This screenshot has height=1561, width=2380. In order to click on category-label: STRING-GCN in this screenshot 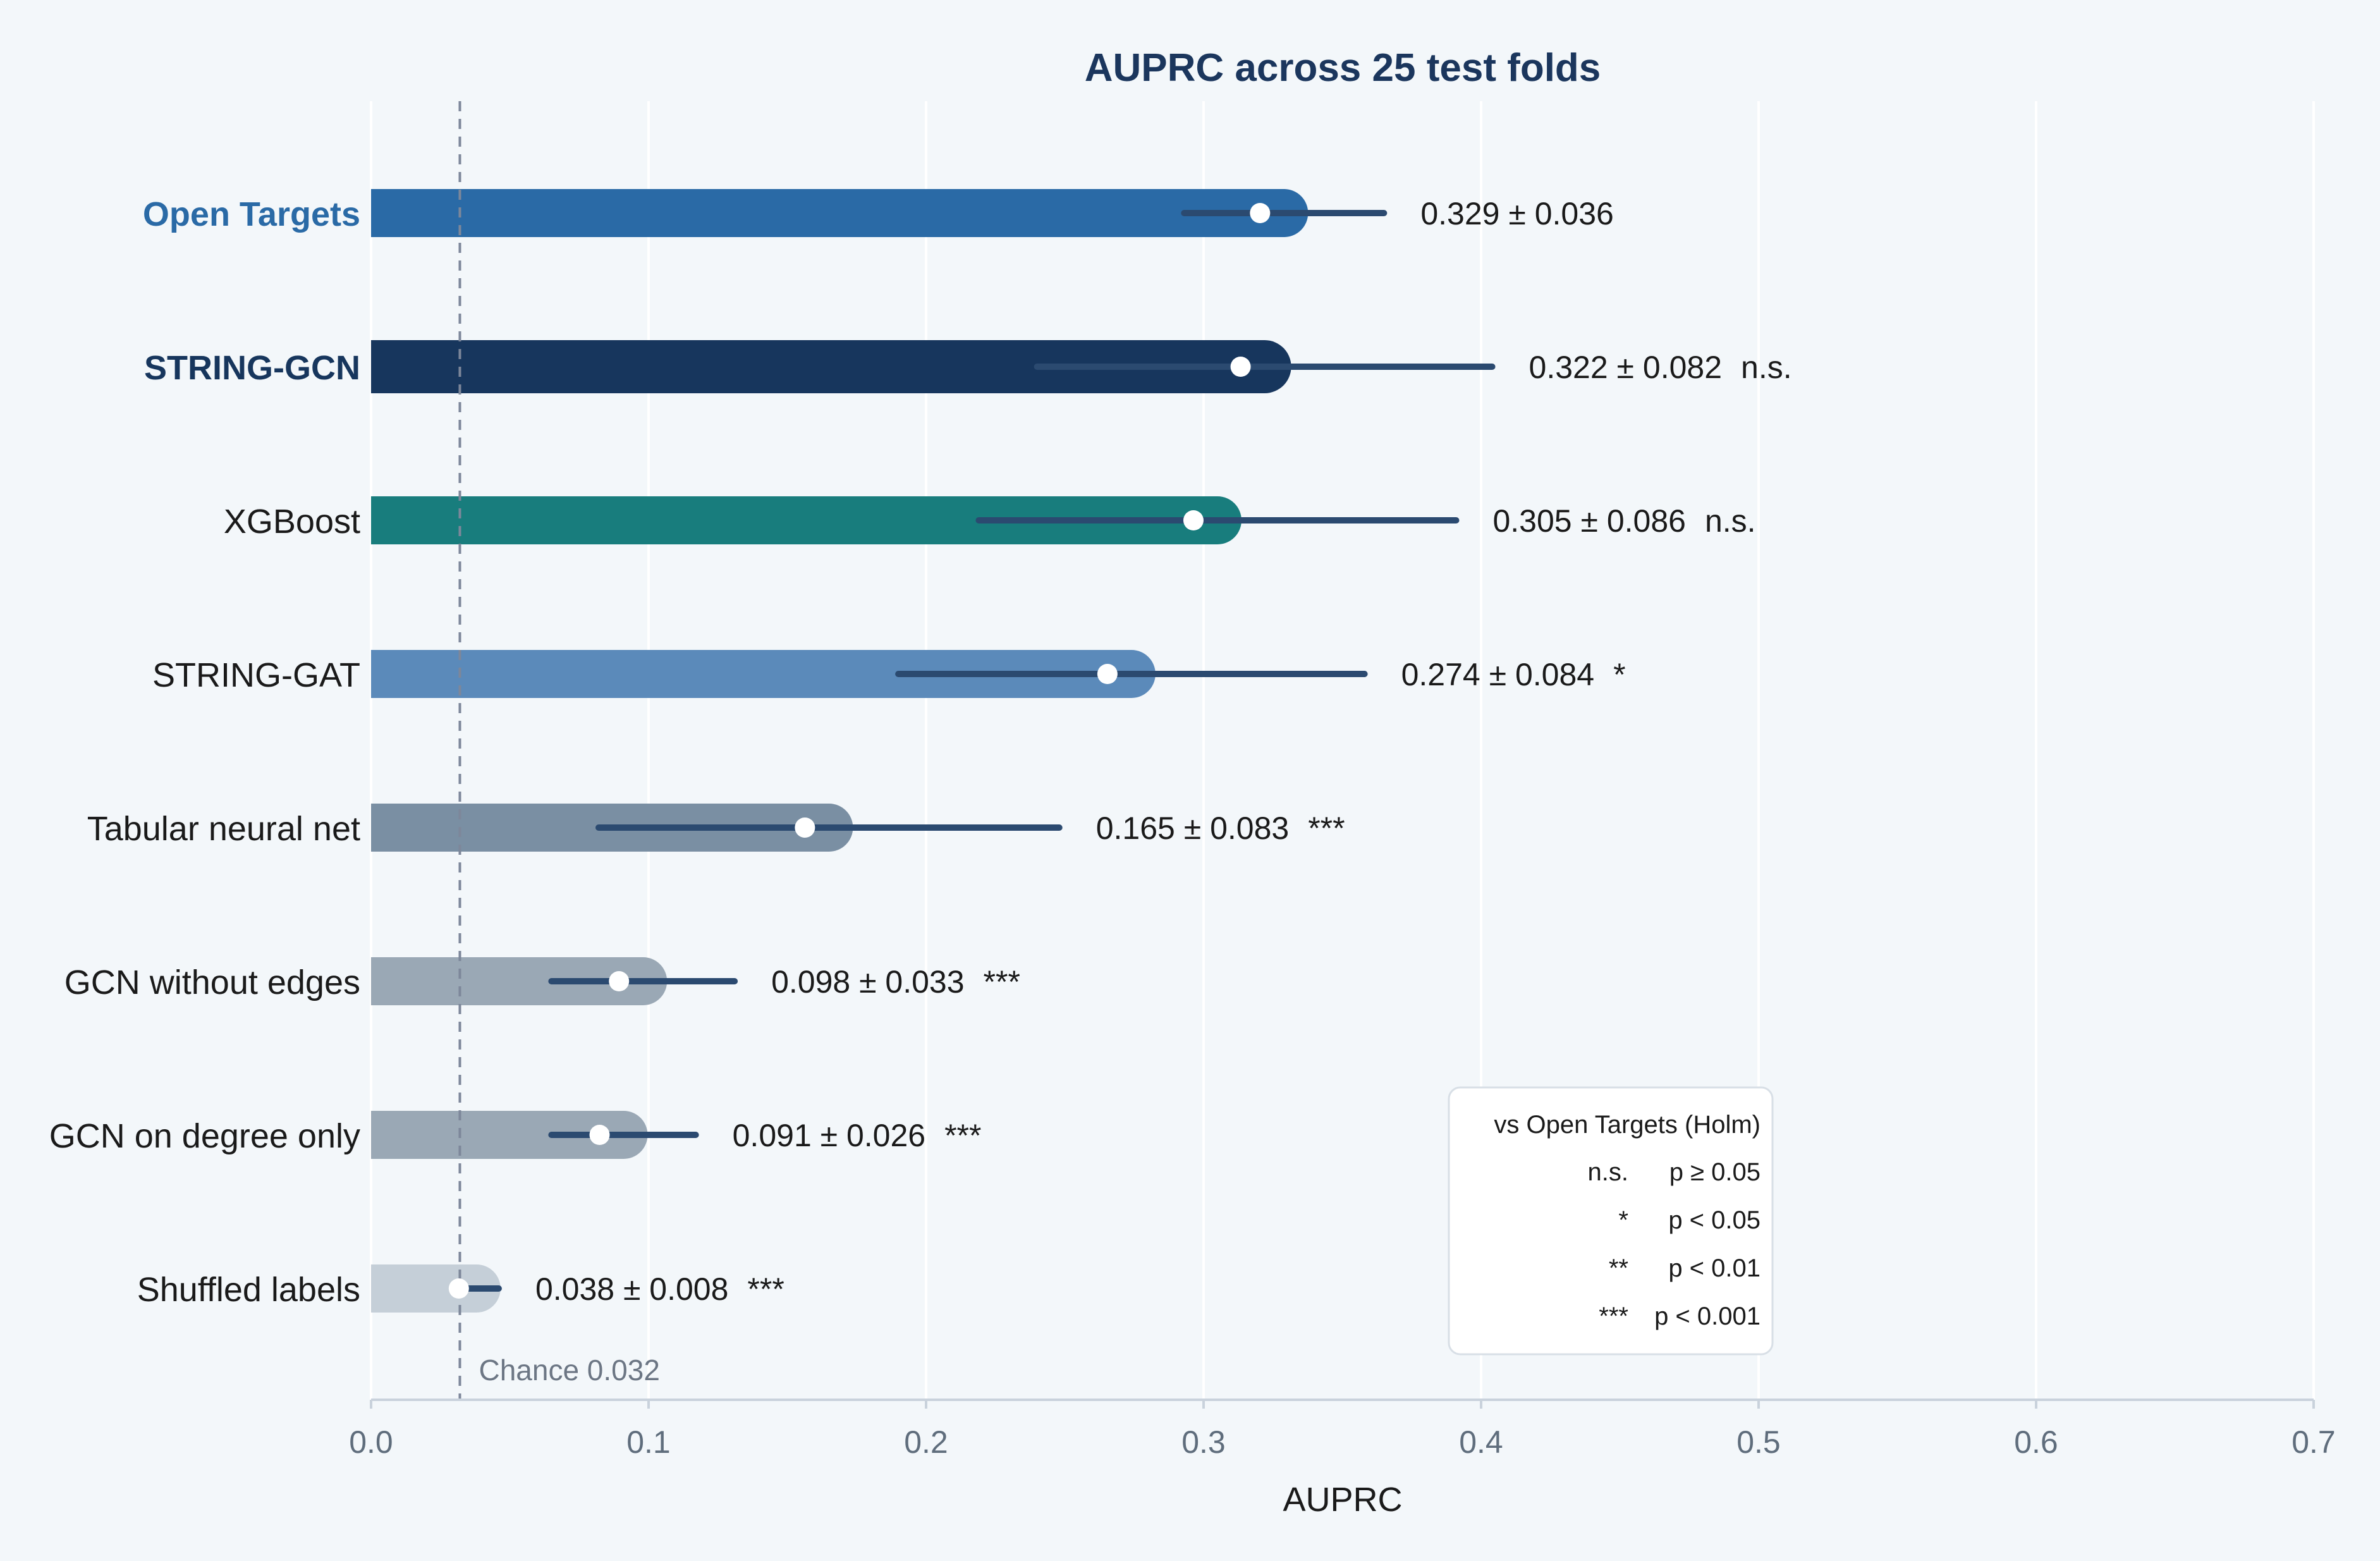, I will do `click(252, 368)`.